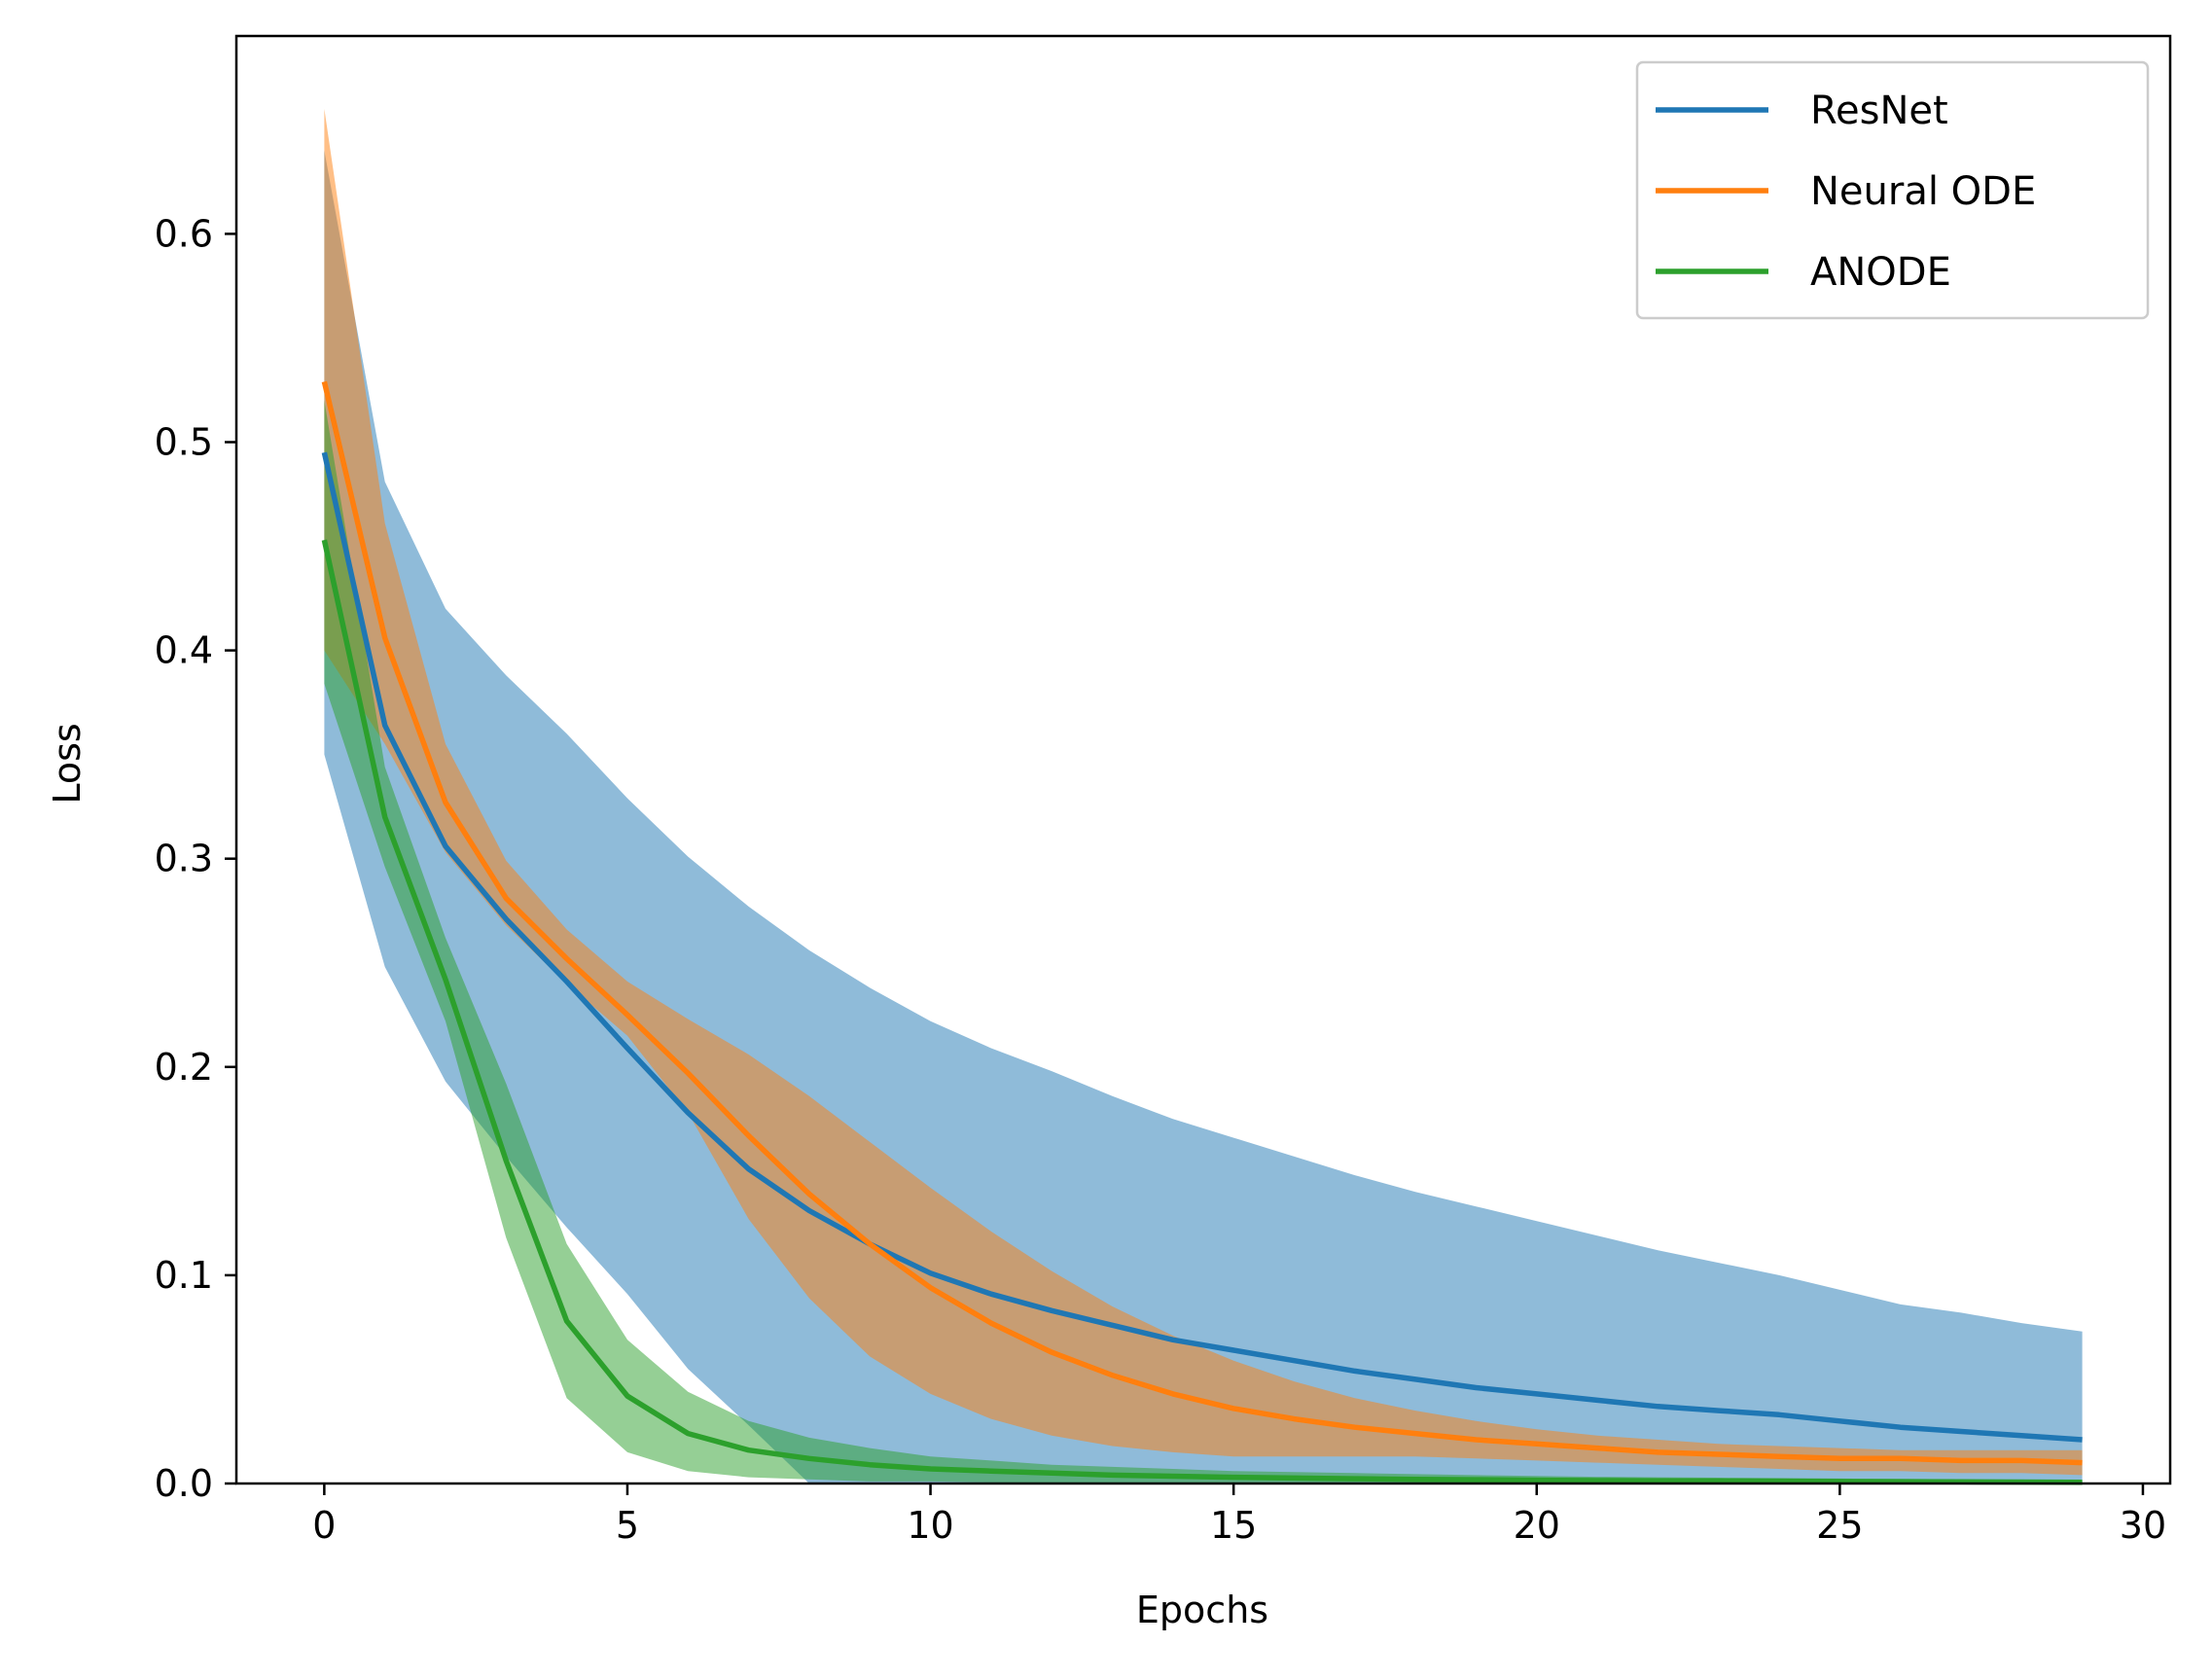  Describe the element at coordinates (1880, 272) in the screenshot. I see `legend-label-anode: ANODE` at that location.